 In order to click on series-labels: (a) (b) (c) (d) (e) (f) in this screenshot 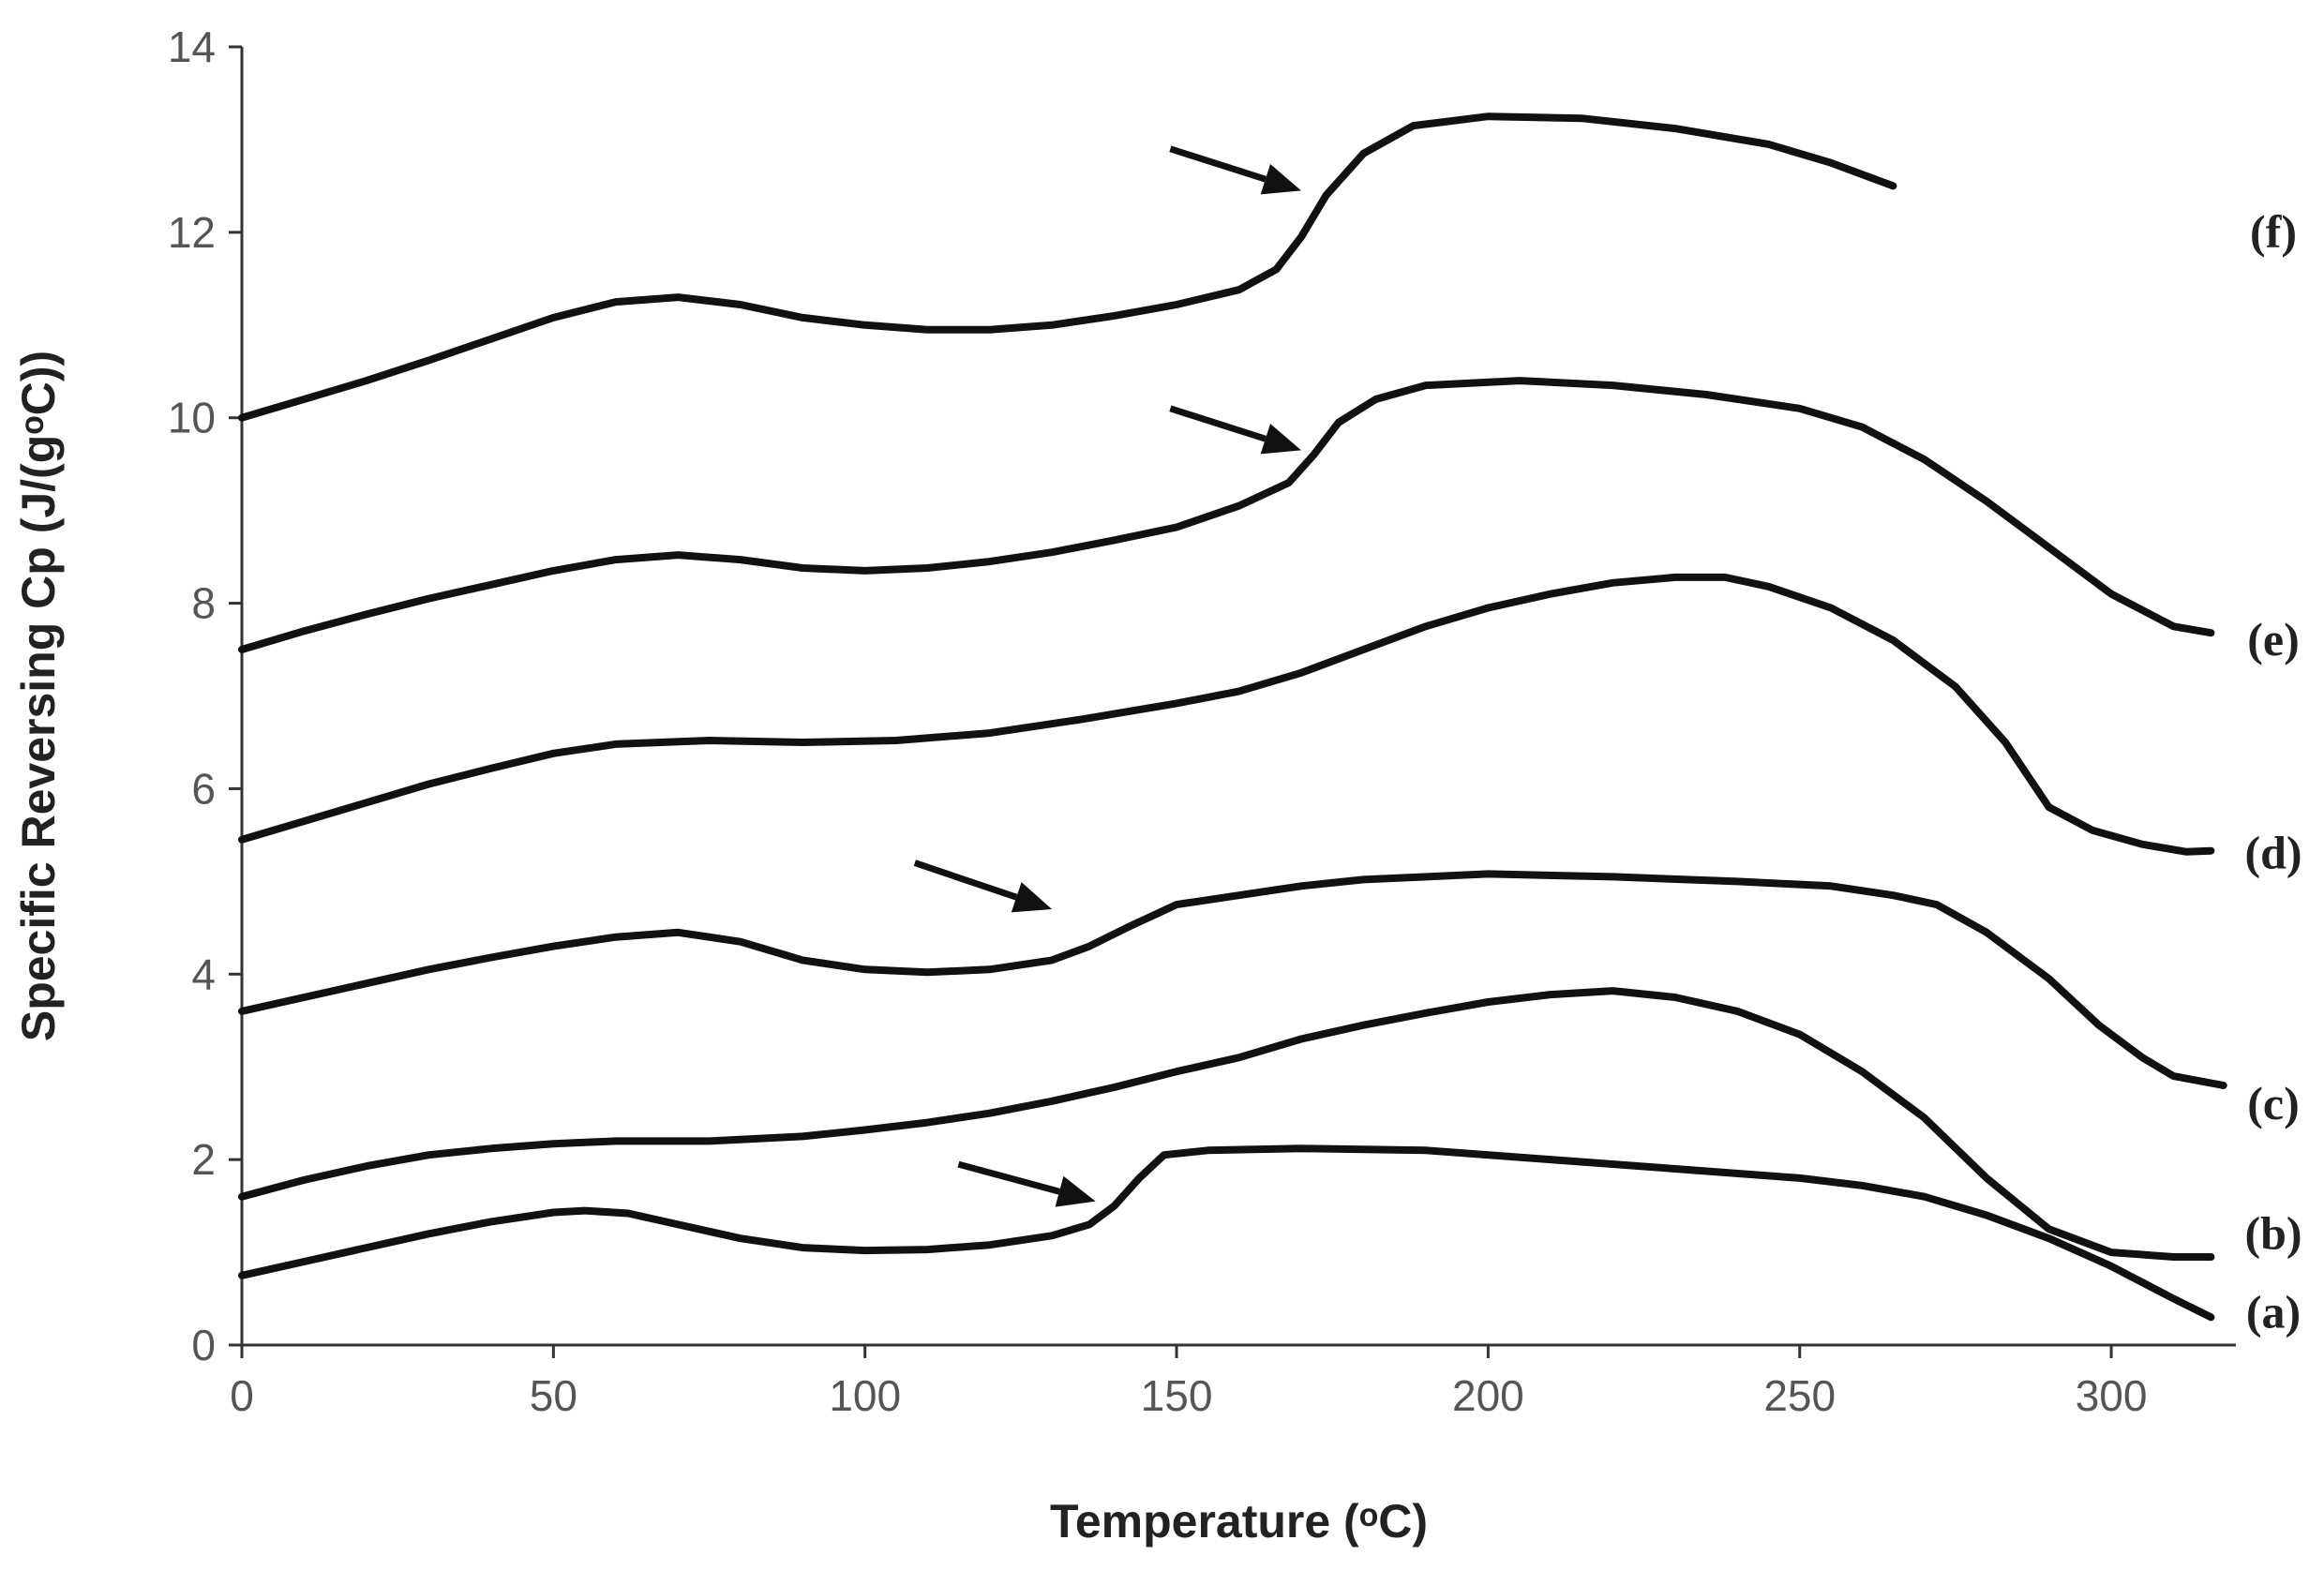, I will do `click(2273, 772)`.